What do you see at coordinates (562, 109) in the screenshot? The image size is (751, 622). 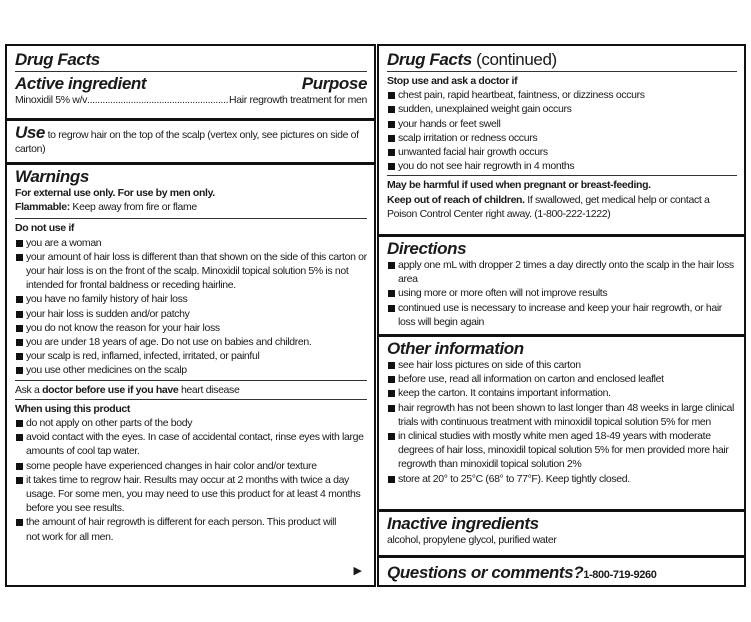 I see `list-item: sudden, unexplained weight gain occurs` at bounding box center [562, 109].